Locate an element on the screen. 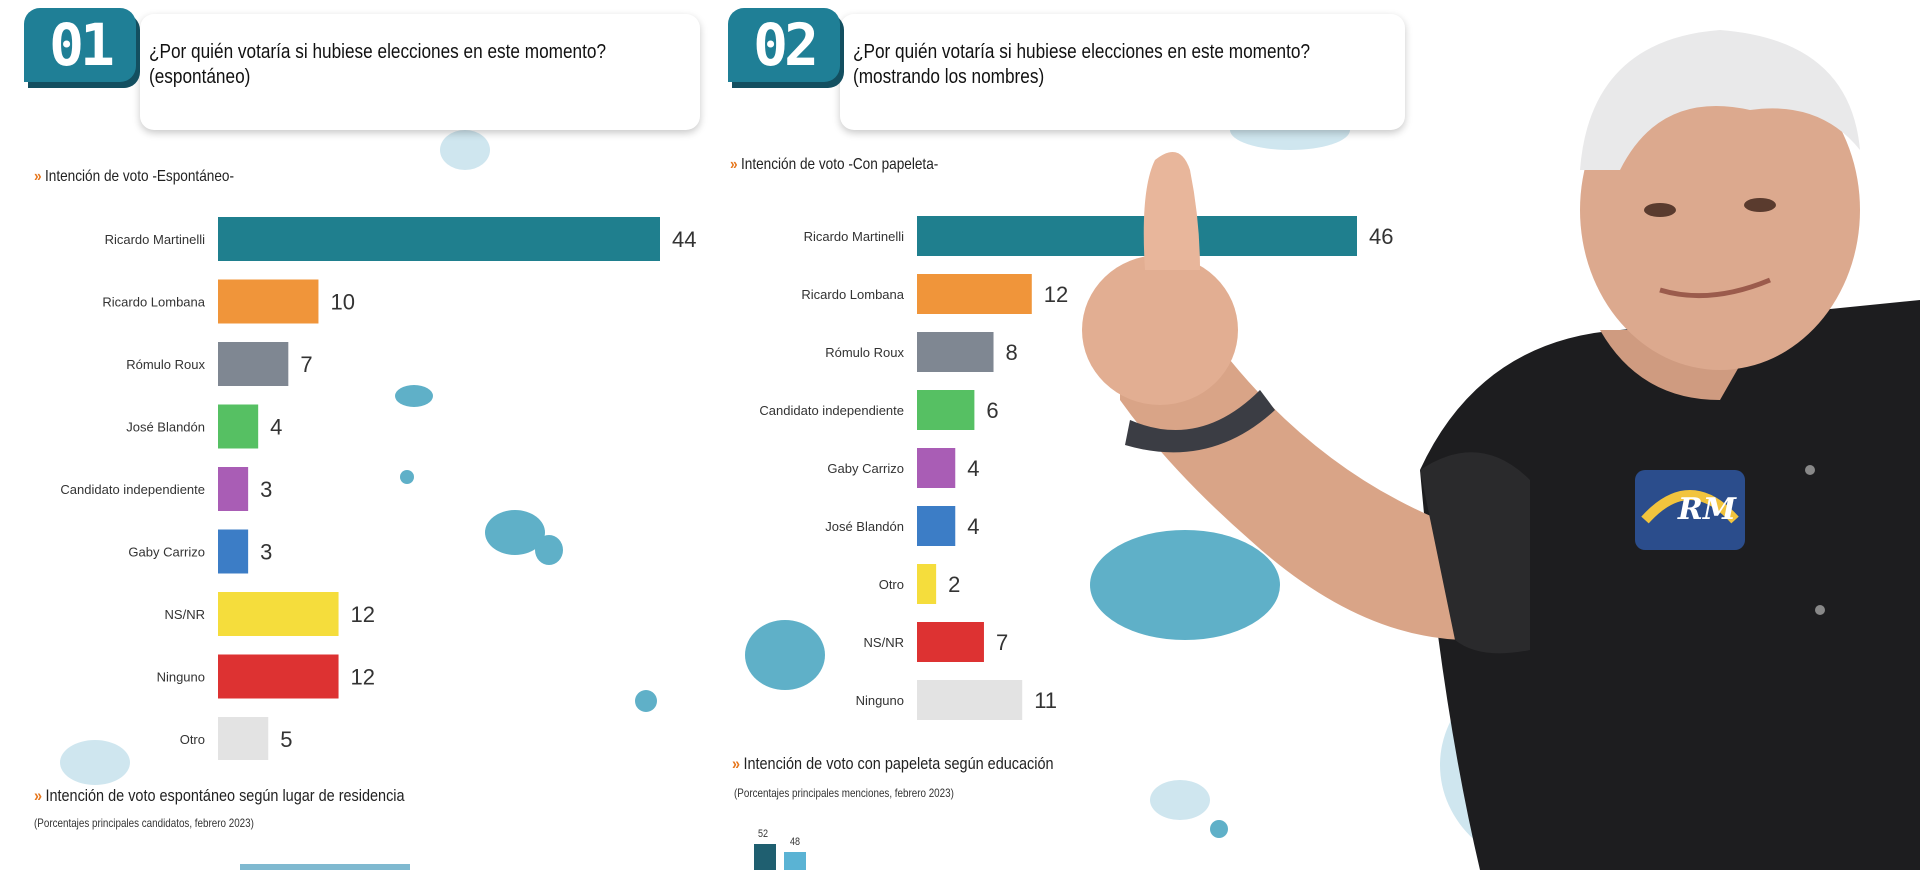 The width and height of the screenshot is (1920, 870). data-label: 6 is located at coordinates (992, 410).